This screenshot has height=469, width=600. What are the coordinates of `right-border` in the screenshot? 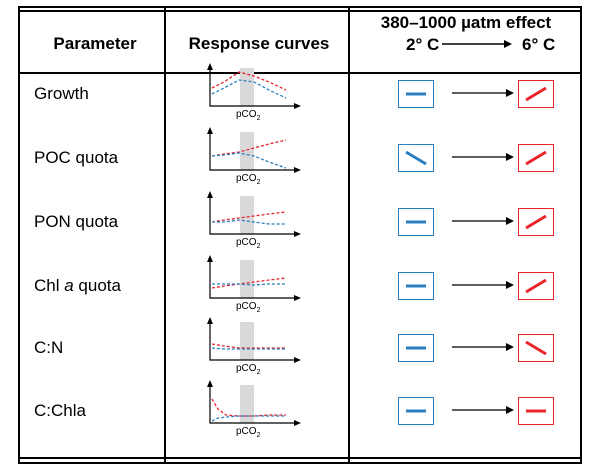 It's located at (581, 235).